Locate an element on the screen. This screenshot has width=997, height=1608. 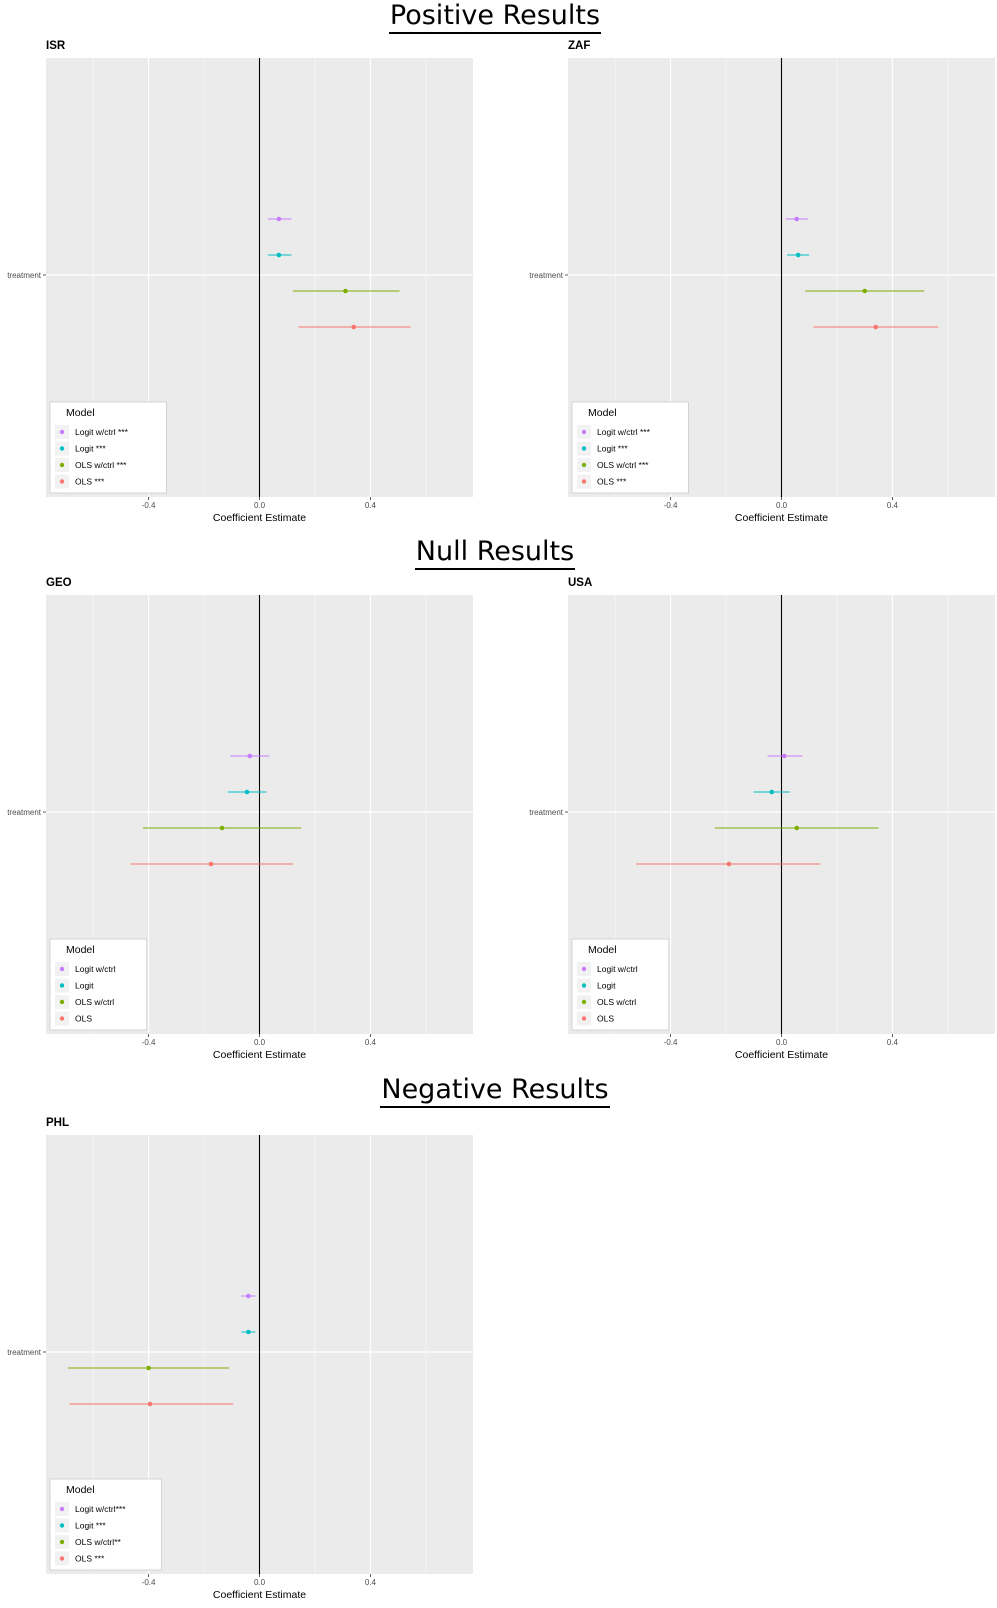
facet-title: USA is located at coordinates (580, 583).